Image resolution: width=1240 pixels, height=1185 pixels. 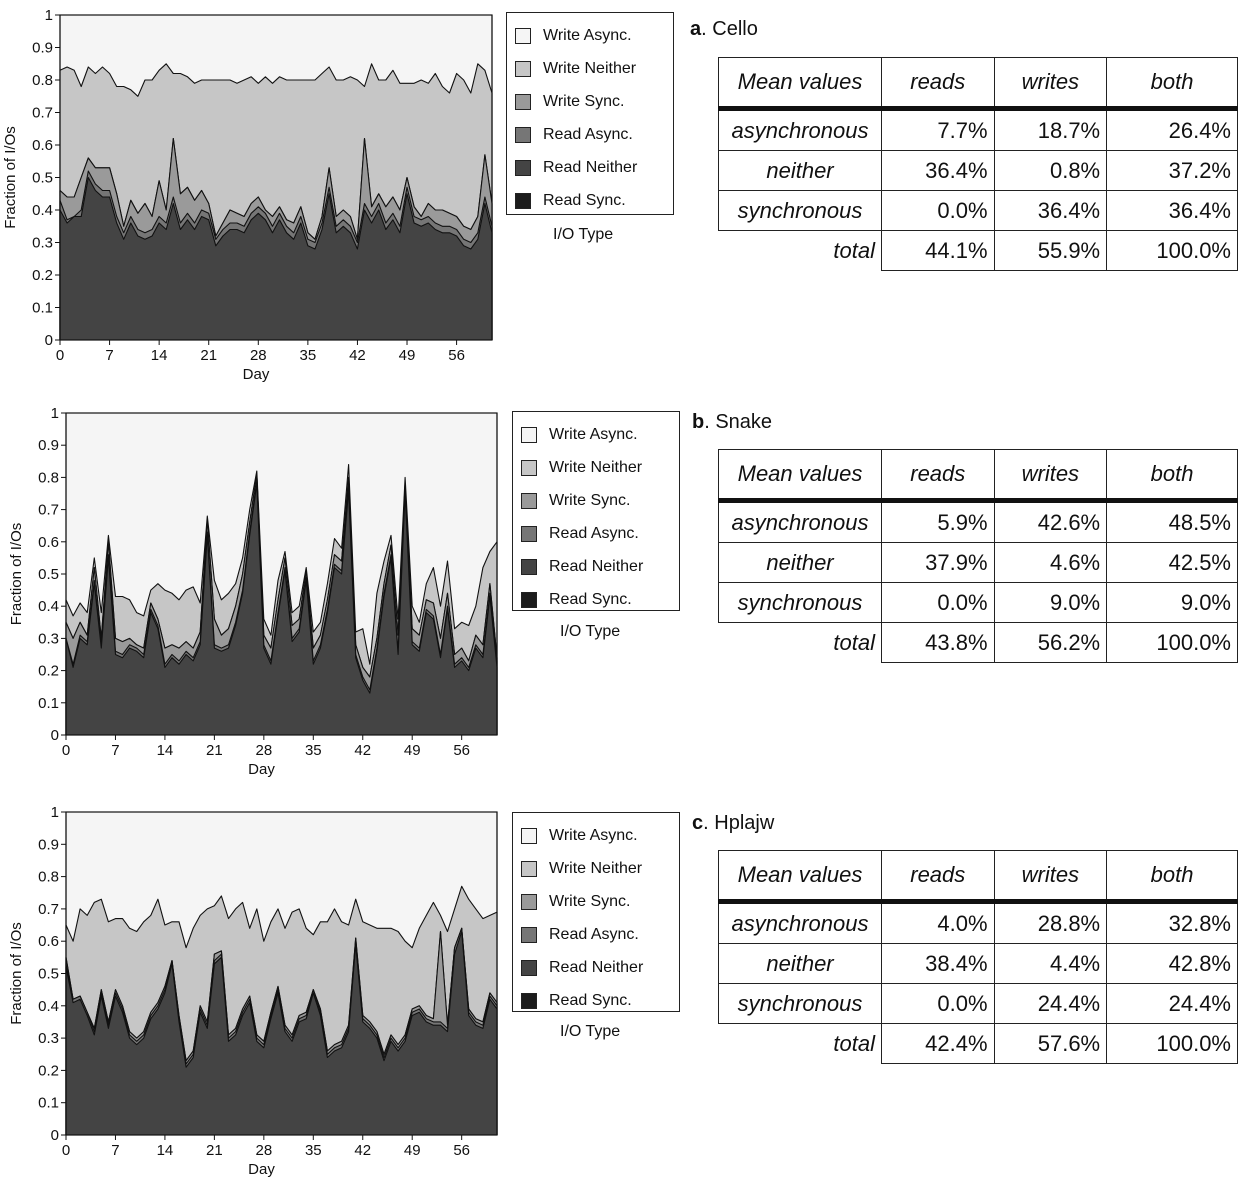 I want to click on table-row: asynchronous 5.9% 42.6% 48.5%, so click(x=978, y=521).